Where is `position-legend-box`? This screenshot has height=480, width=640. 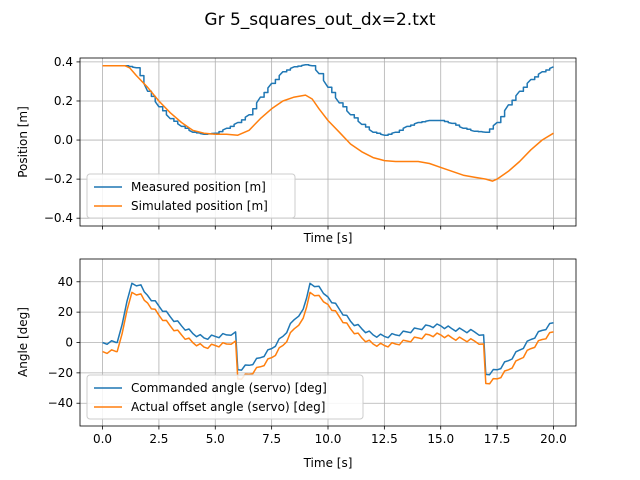 position-legend-box is located at coordinates (191, 196).